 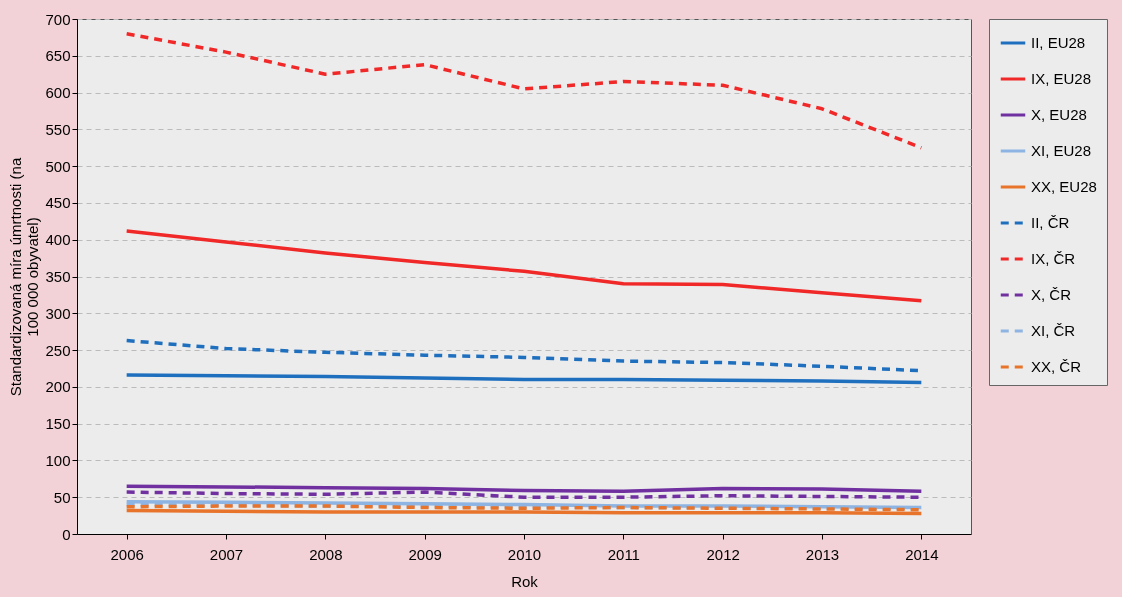 I want to click on legend-label: II, EU28, so click(x=1058, y=42).